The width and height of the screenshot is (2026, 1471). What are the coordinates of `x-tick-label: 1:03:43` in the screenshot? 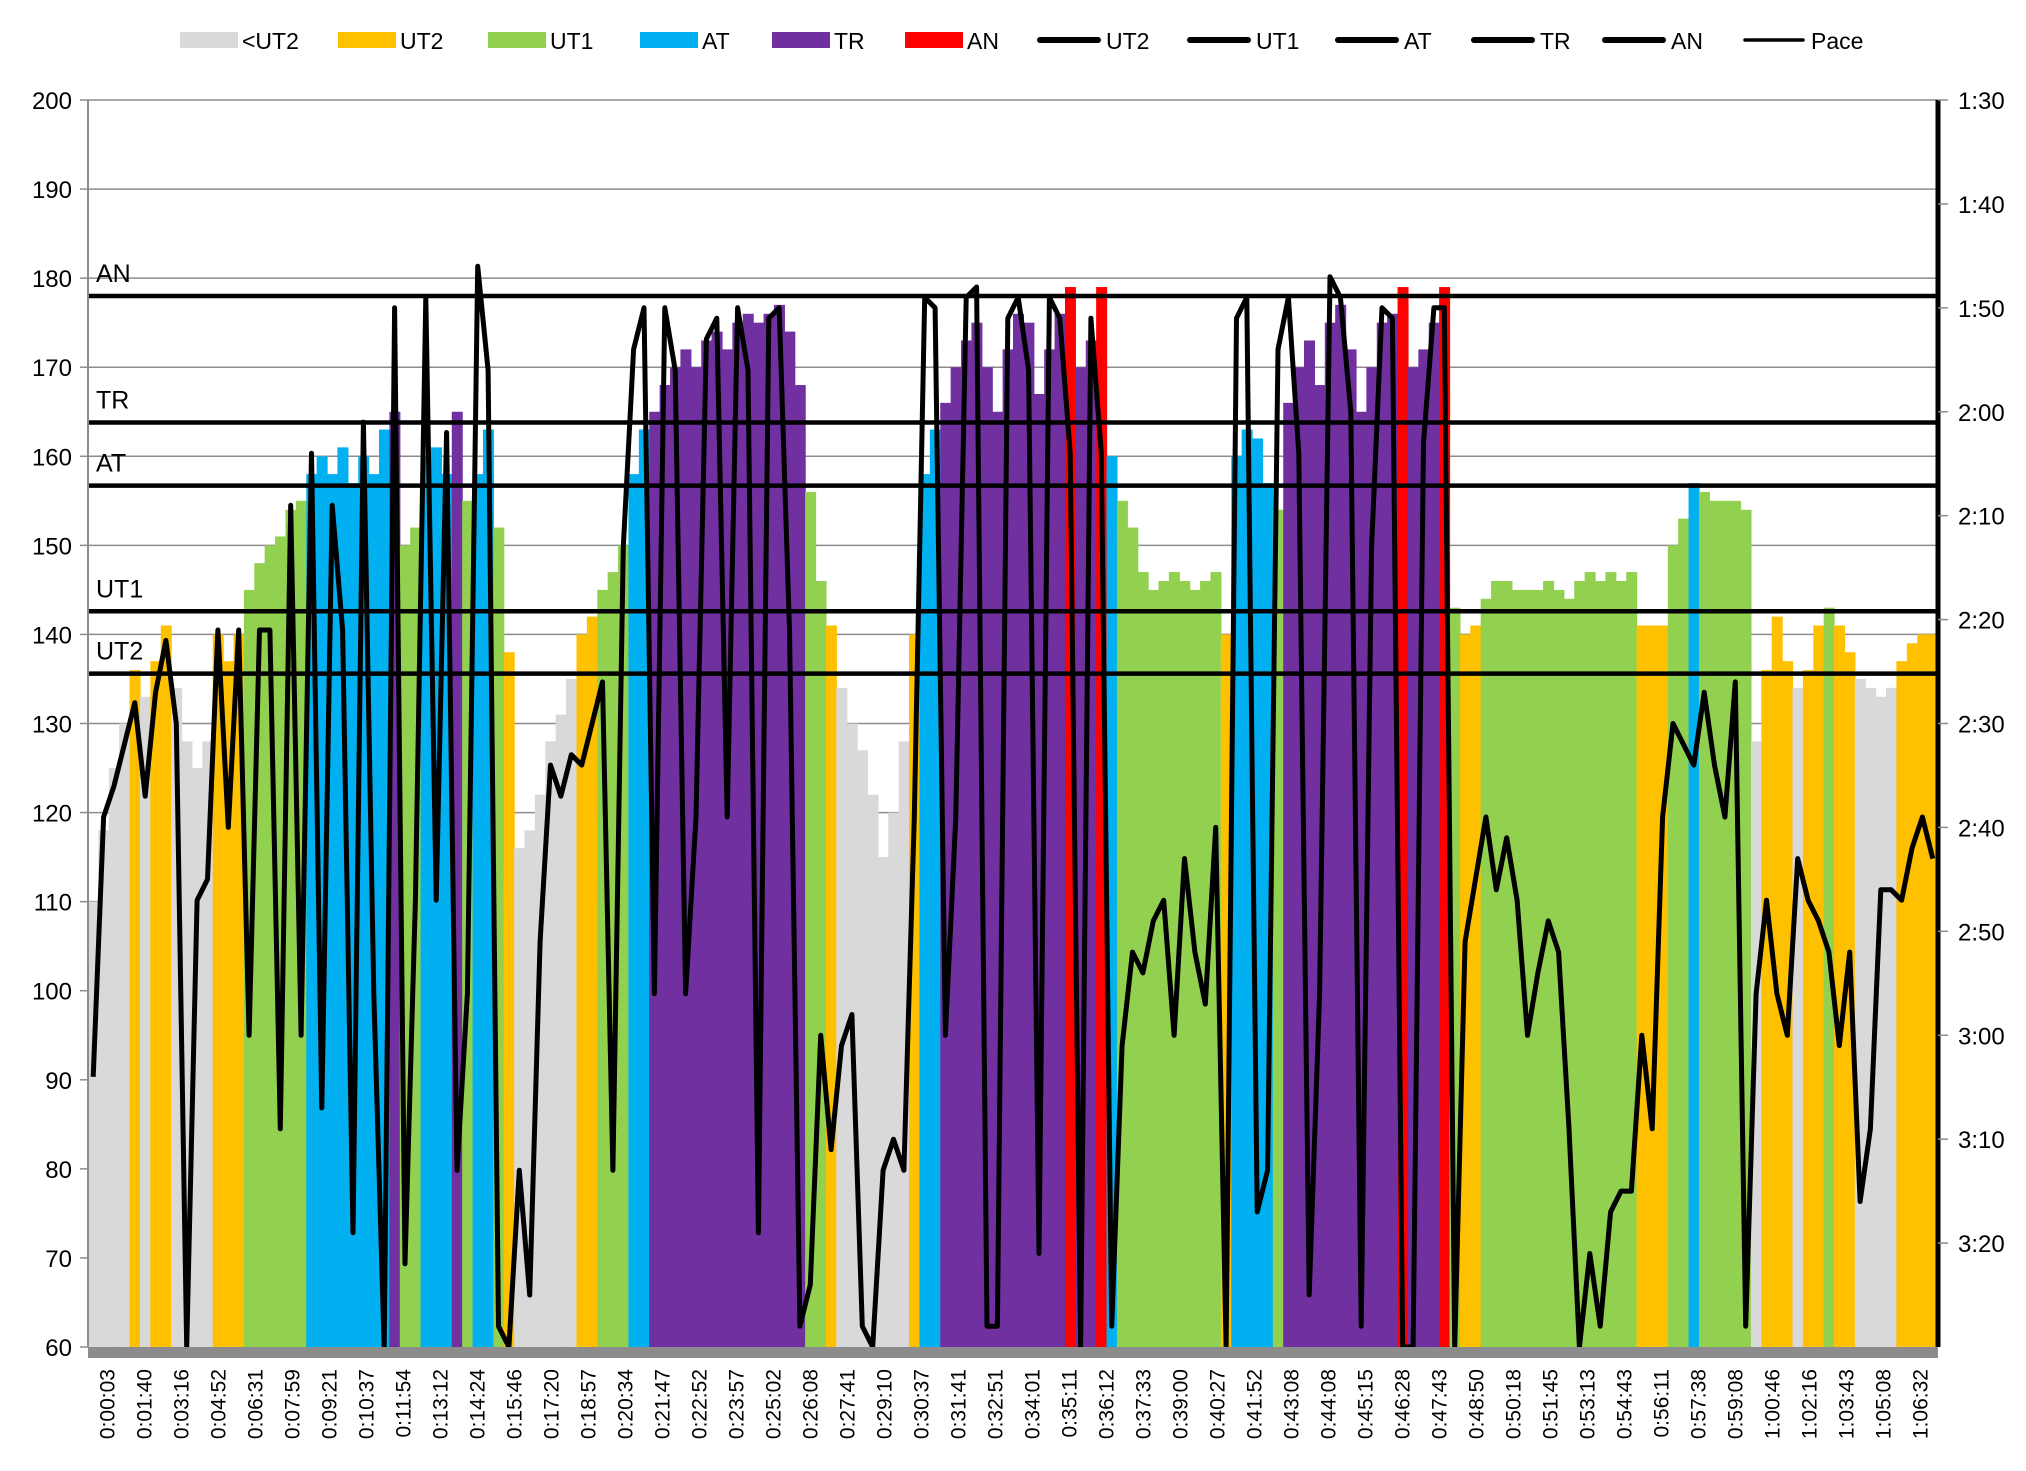 It's located at (1847, 1404).